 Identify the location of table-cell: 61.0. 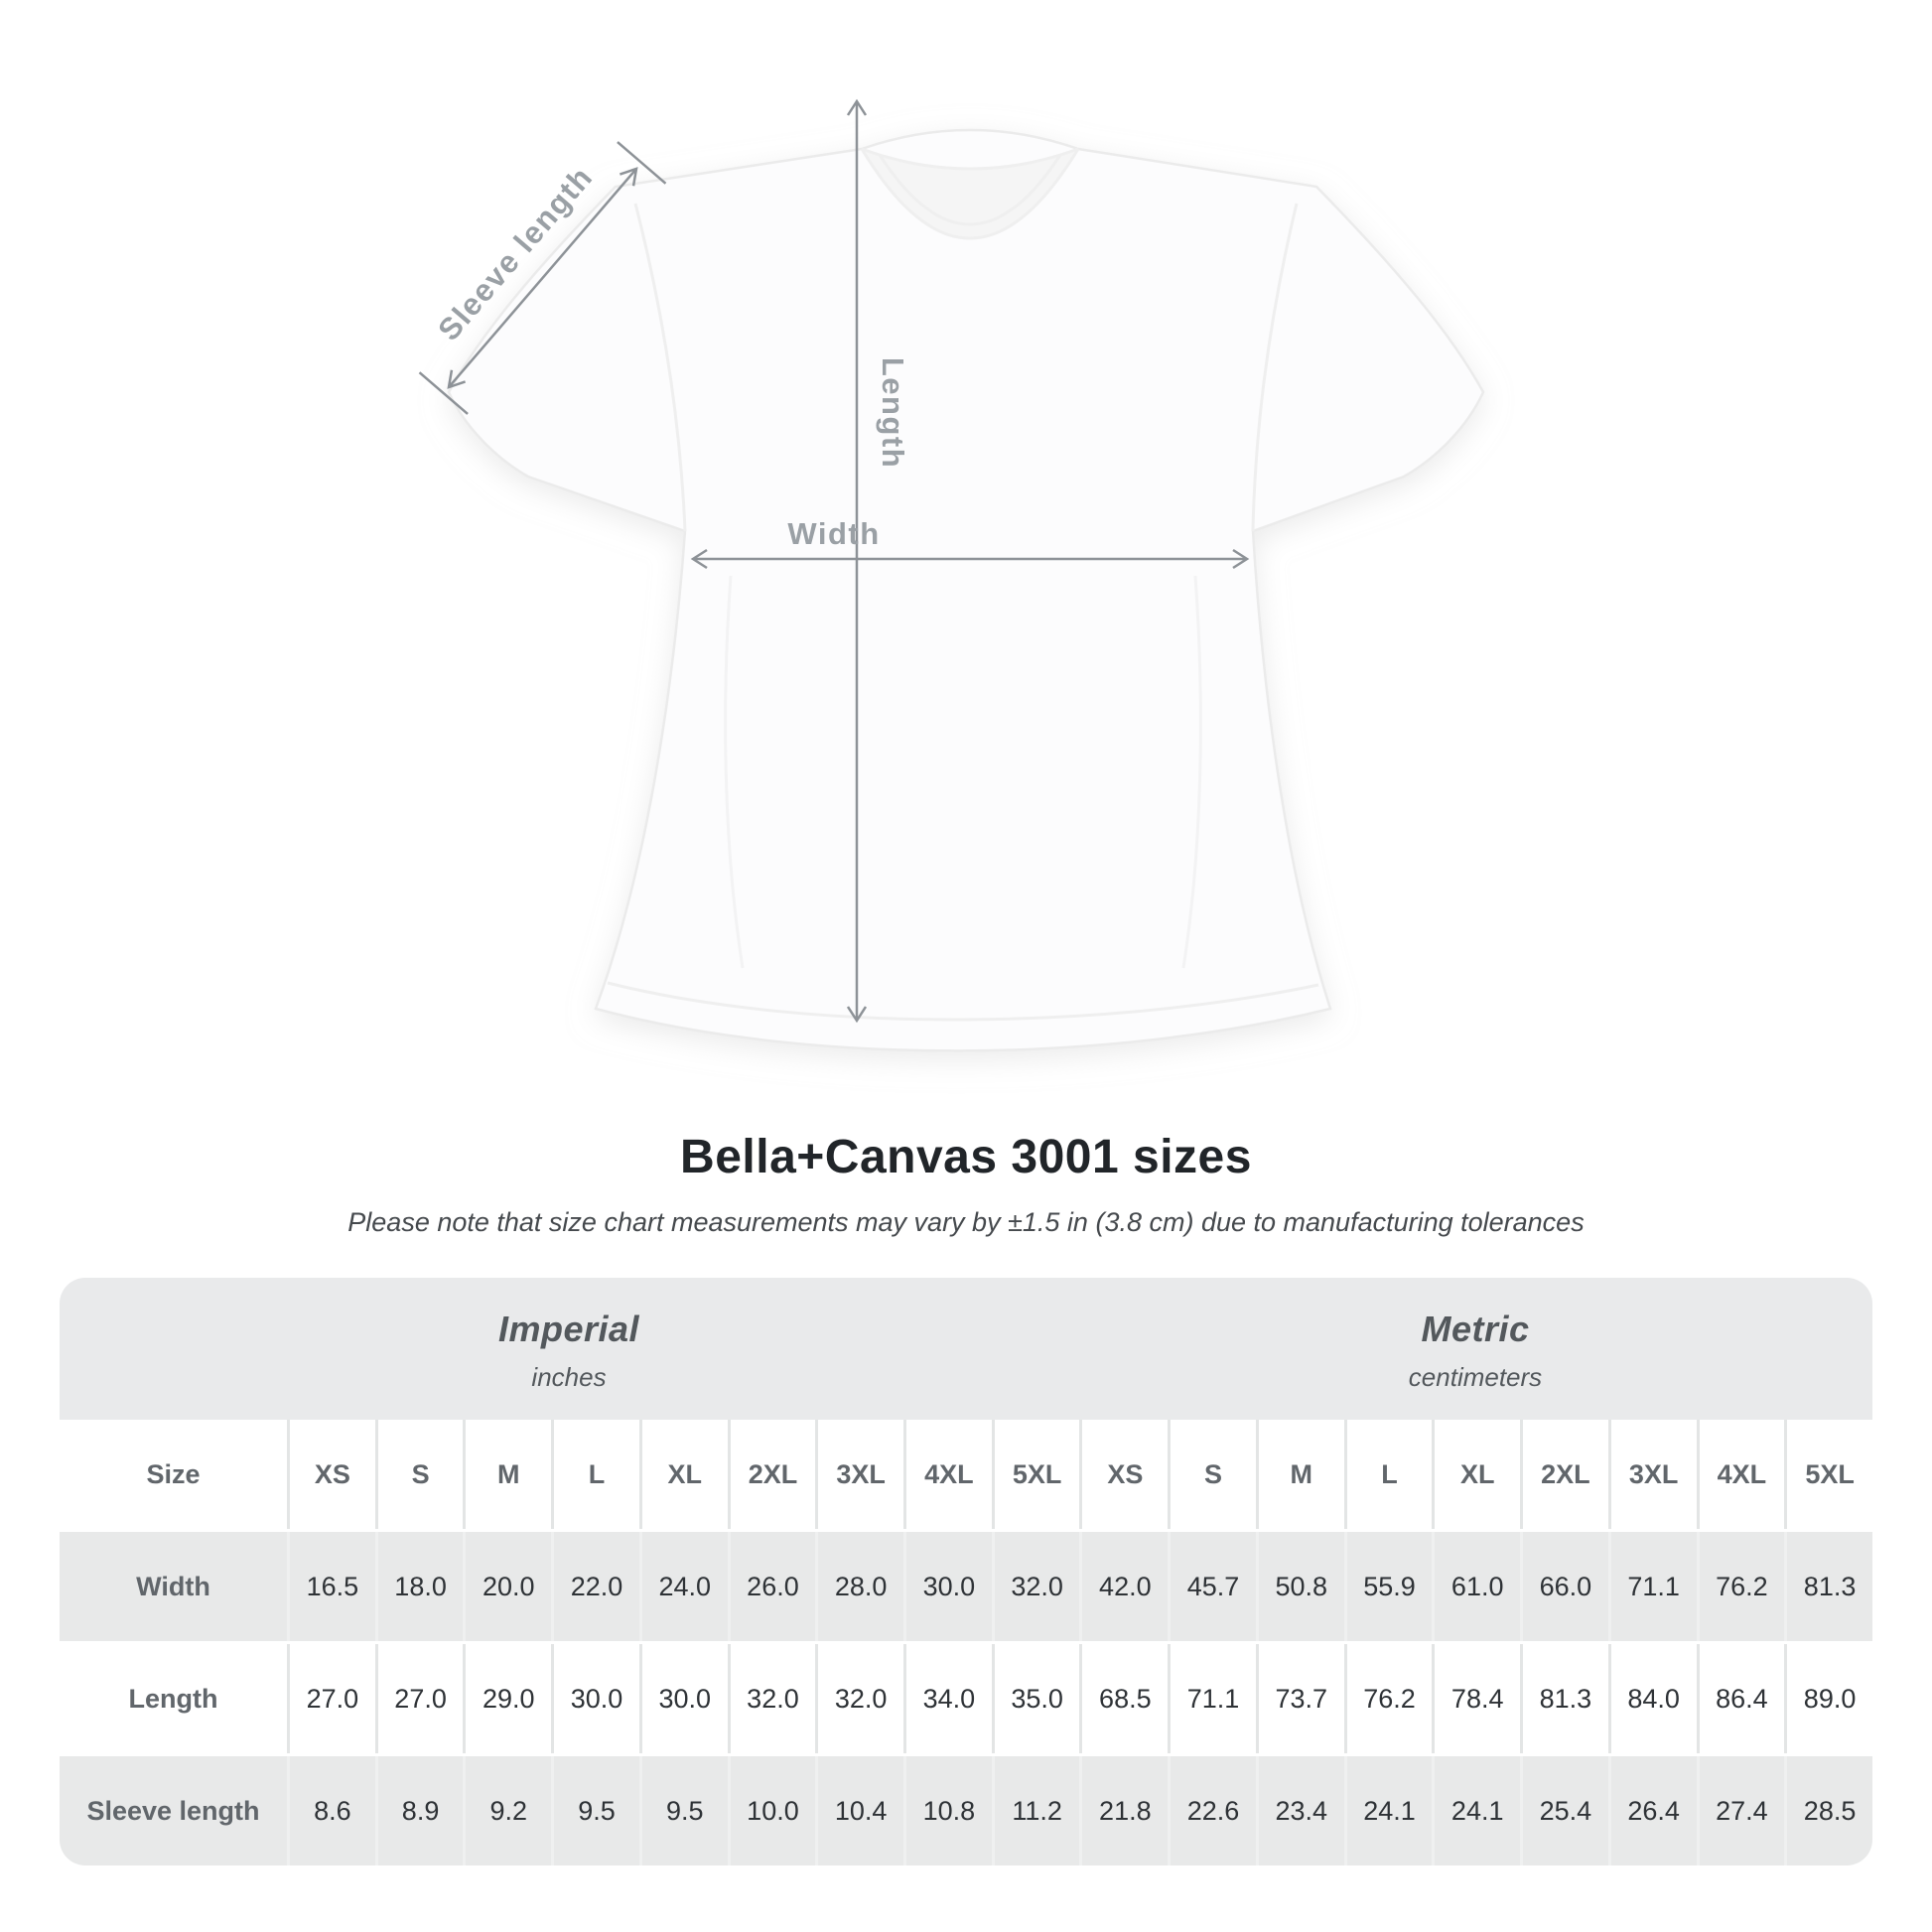
(1476, 1587).